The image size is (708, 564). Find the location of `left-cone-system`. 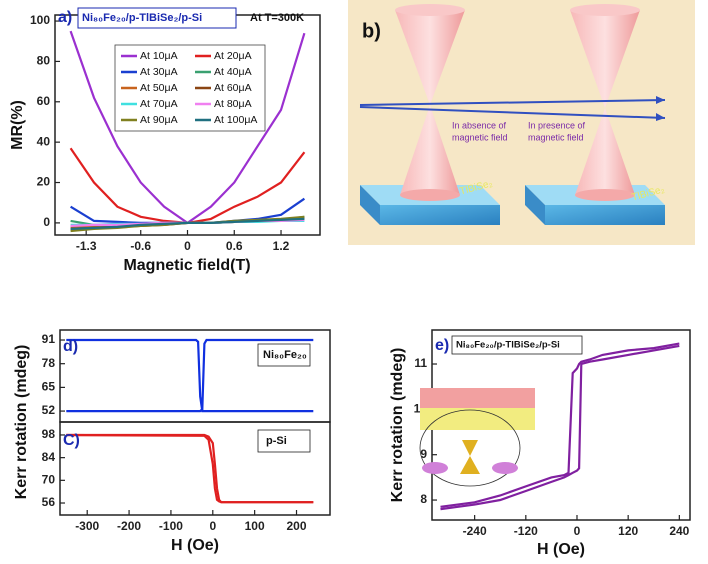

left-cone-system is located at coordinates (430, 114).